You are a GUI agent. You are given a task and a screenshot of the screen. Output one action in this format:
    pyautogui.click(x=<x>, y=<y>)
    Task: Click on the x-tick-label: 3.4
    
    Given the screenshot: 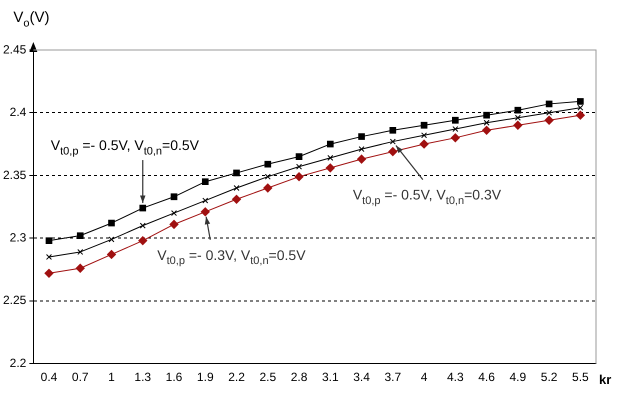 What is the action you would take?
    pyautogui.click(x=361, y=377)
    